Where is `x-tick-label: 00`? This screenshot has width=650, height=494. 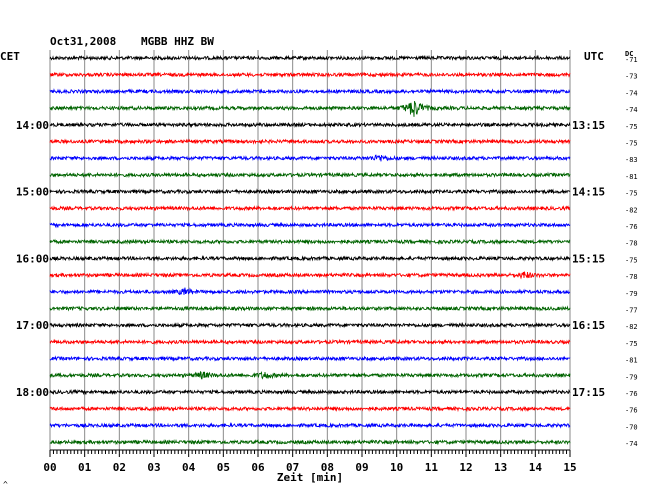 x-tick-label: 00 is located at coordinates (49, 467).